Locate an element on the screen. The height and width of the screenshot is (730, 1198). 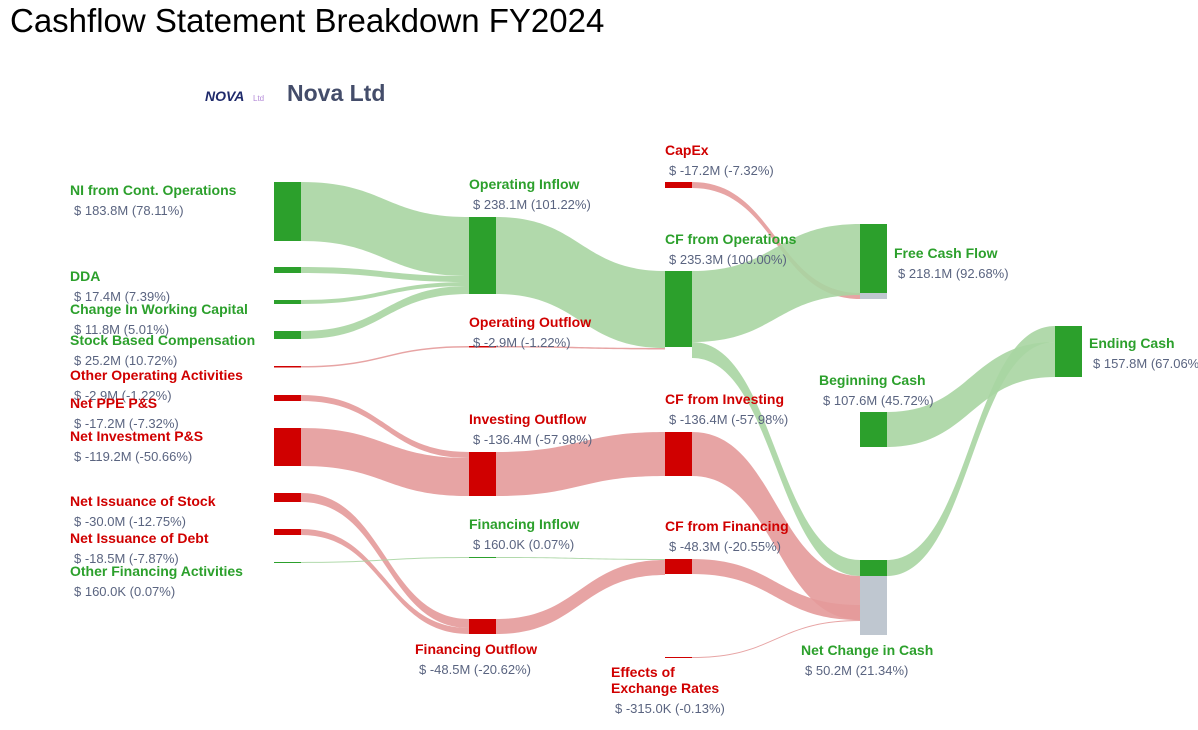
node-sbc is located at coordinates (287, 335).